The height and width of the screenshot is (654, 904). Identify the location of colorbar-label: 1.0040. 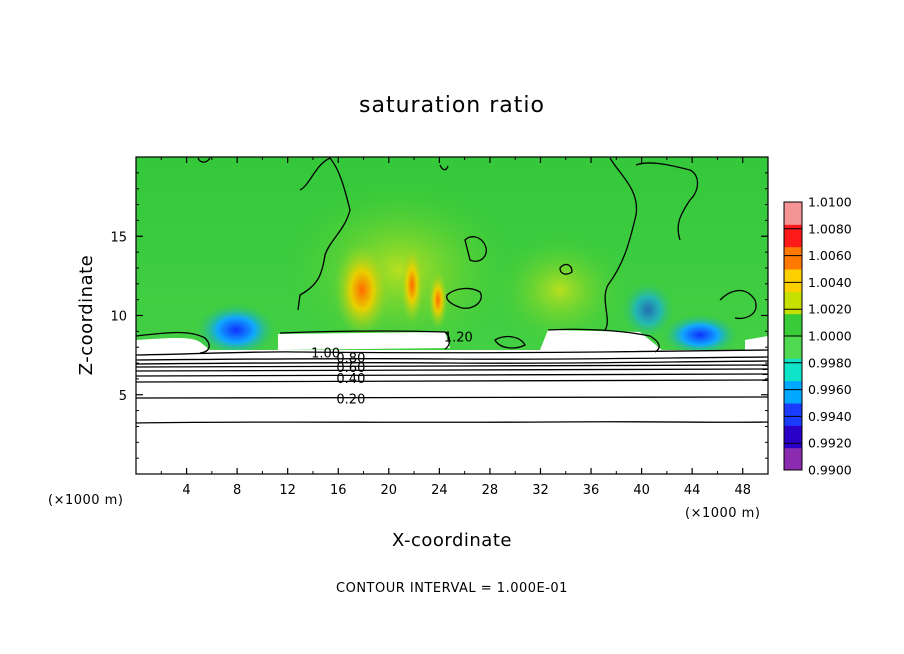
(830, 282).